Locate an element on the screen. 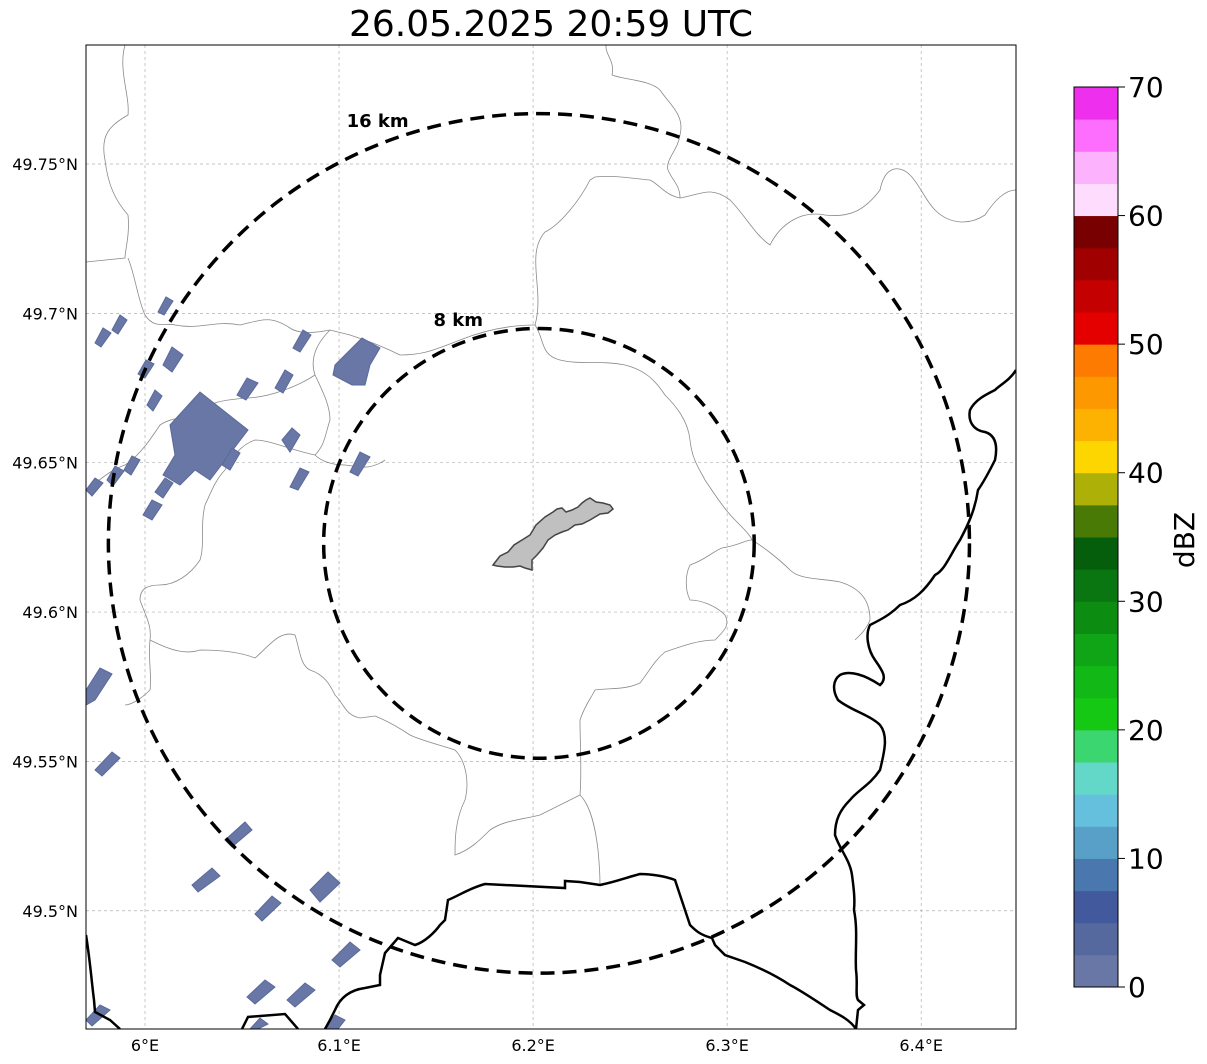  city-polygon is located at coordinates (553, 534).